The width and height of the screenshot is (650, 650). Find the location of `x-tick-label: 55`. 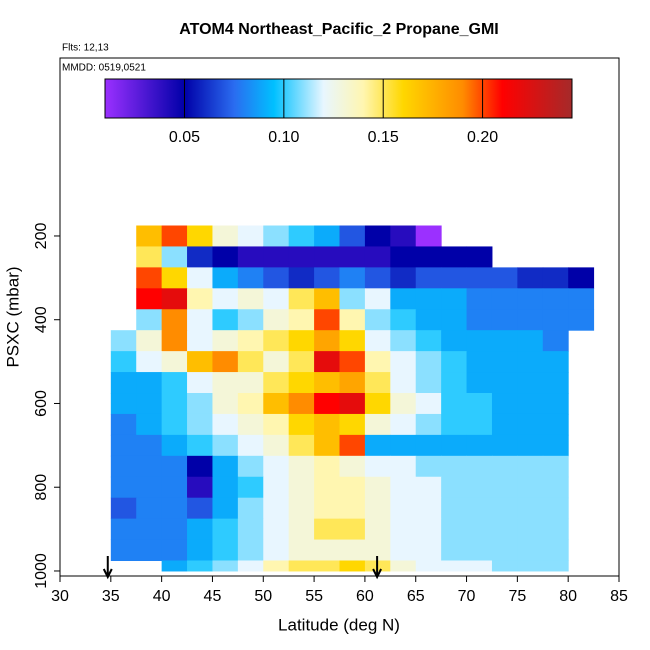

x-tick-label: 55 is located at coordinates (314, 596).